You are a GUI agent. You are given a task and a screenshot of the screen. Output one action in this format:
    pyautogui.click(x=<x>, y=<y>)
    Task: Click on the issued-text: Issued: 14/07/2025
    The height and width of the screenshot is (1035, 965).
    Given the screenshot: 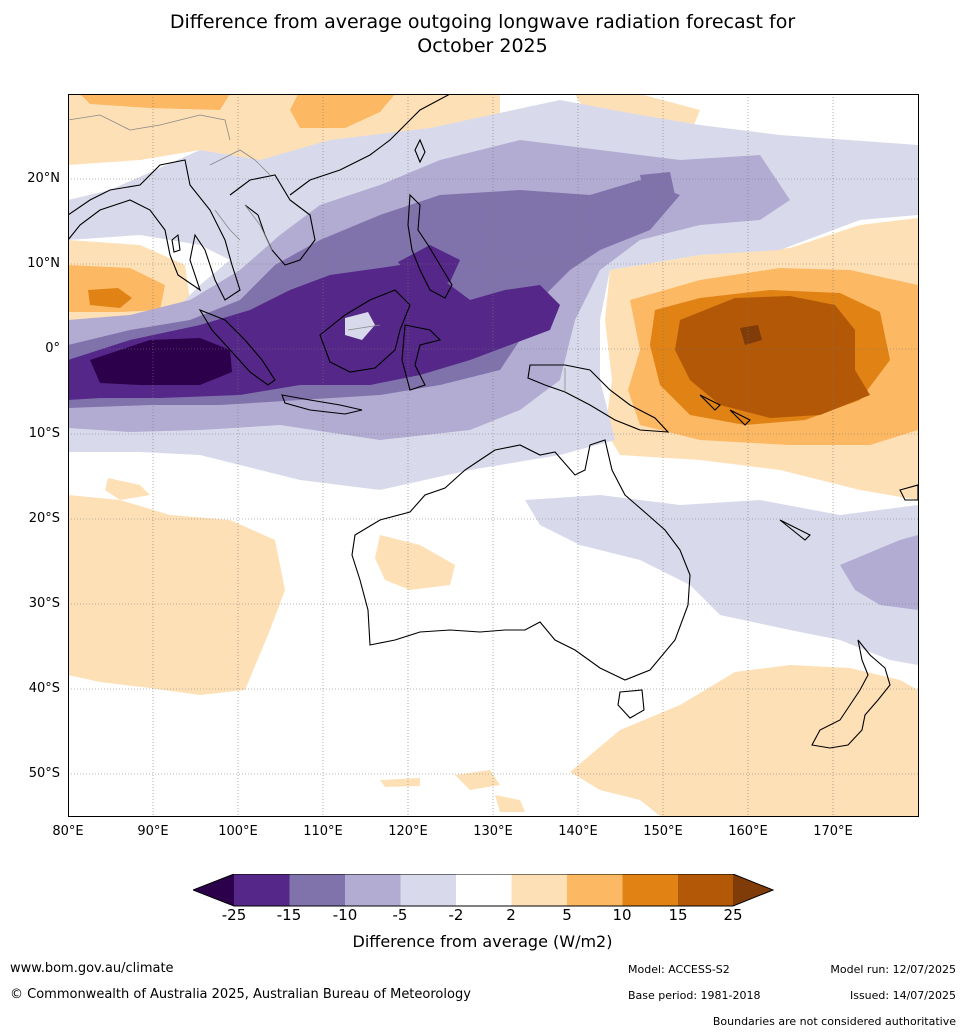 What is the action you would take?
    pyautogui.click(x=902, y=995)
    